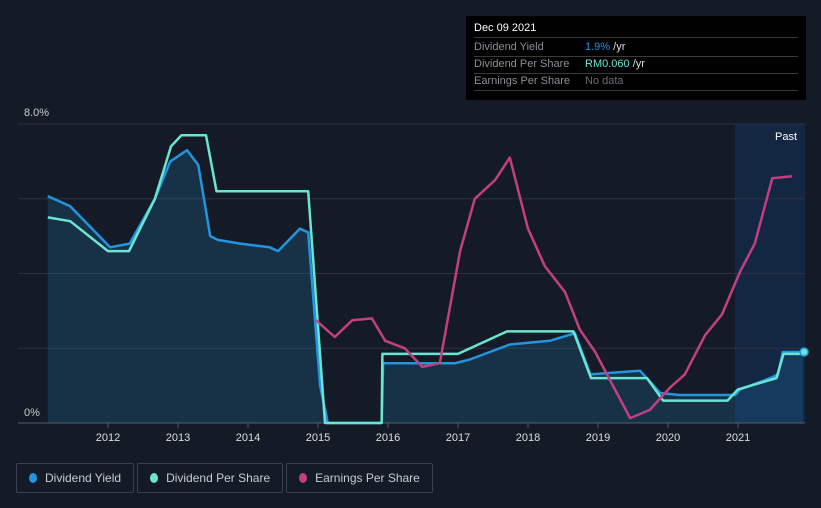  Describe the element at coordinates (509, 47) in the screenshot. I see `tooltip-label: Dividend Yield` at that location.